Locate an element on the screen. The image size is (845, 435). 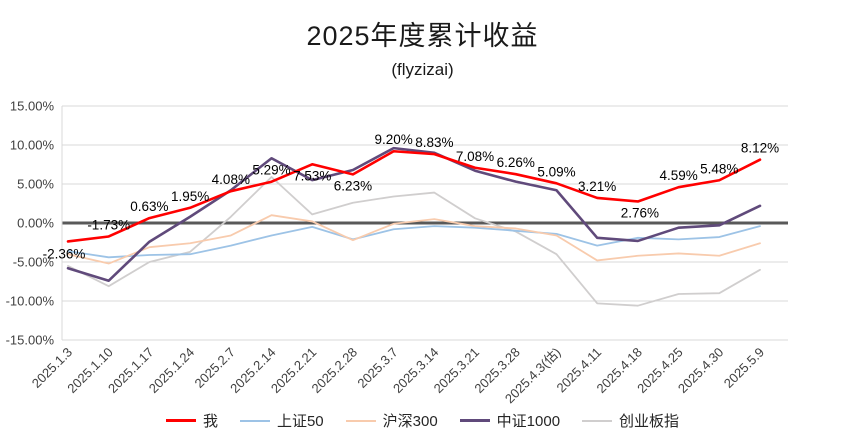
data-label: 5.48% is located at coordinates (719, 168).